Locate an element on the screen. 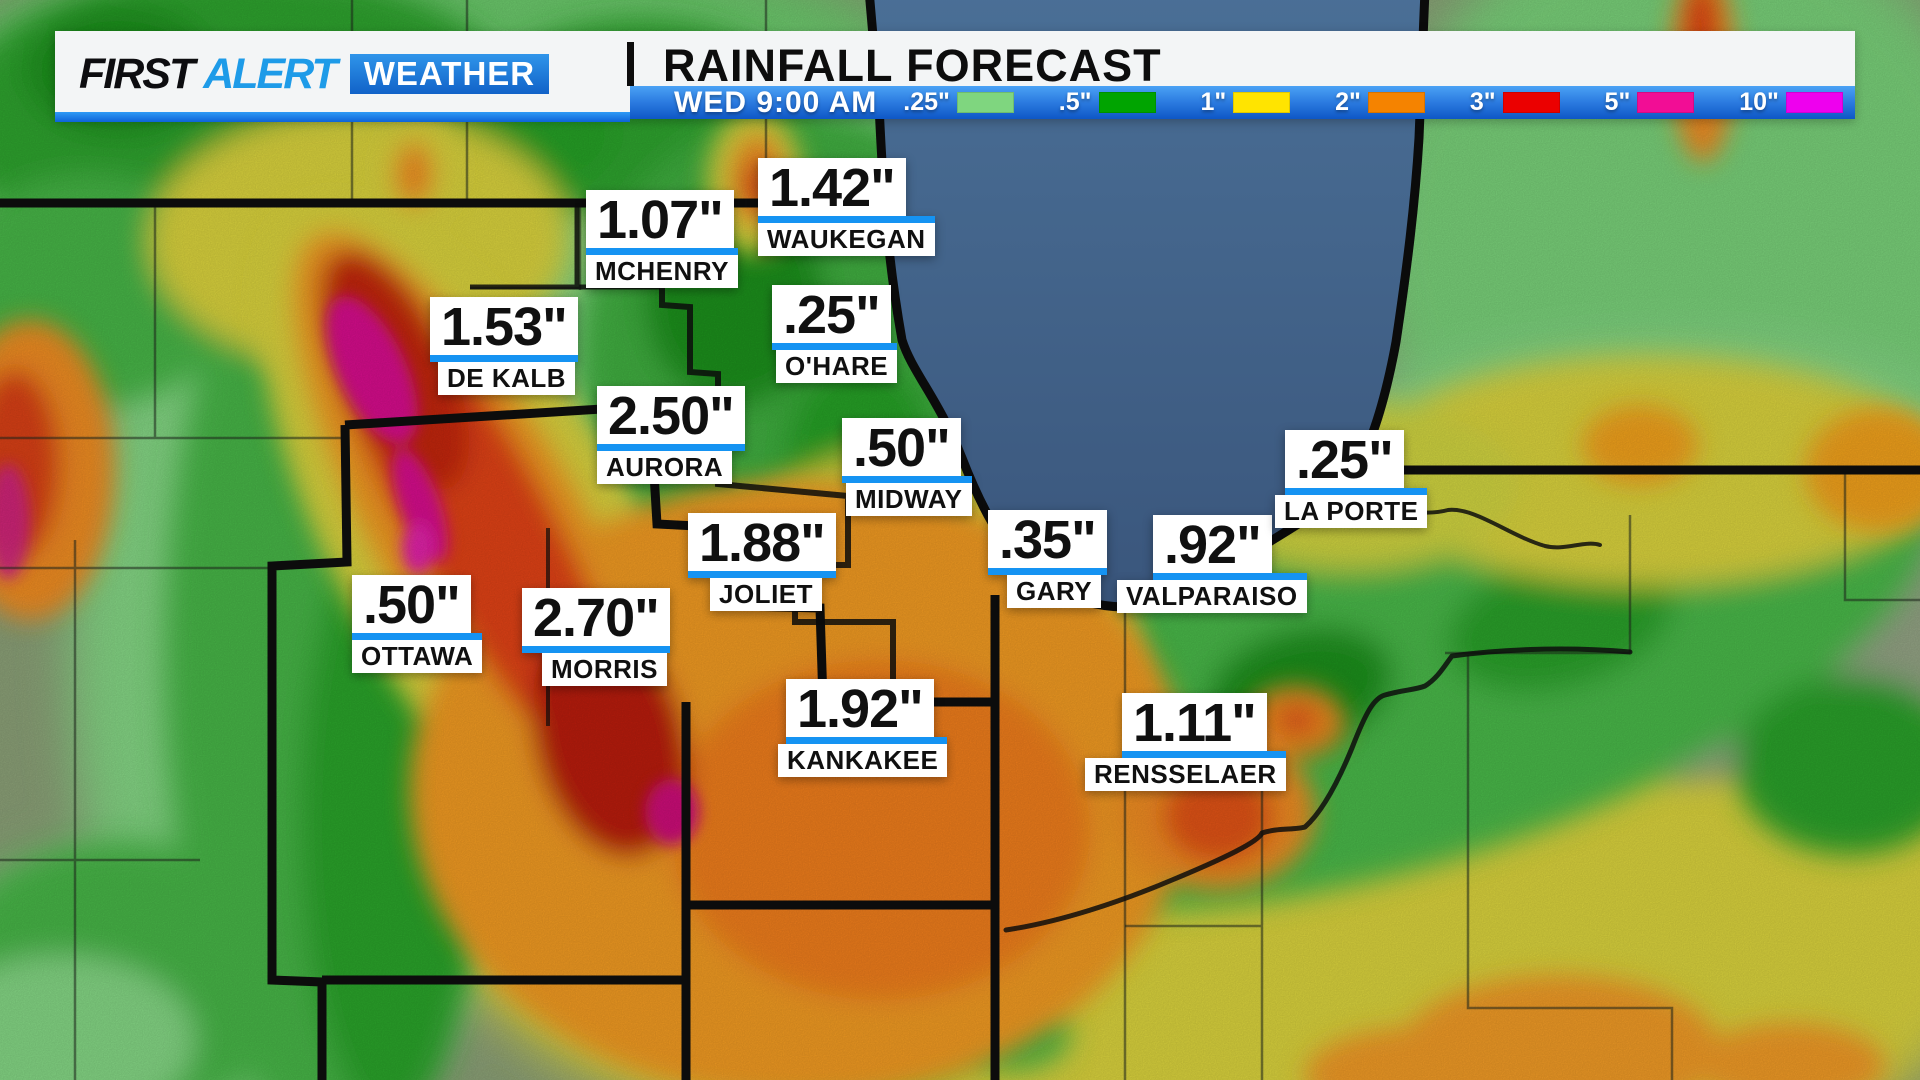  city-label-mchenry: 1.07" MCHENRY is located at coordinates (662, 239).